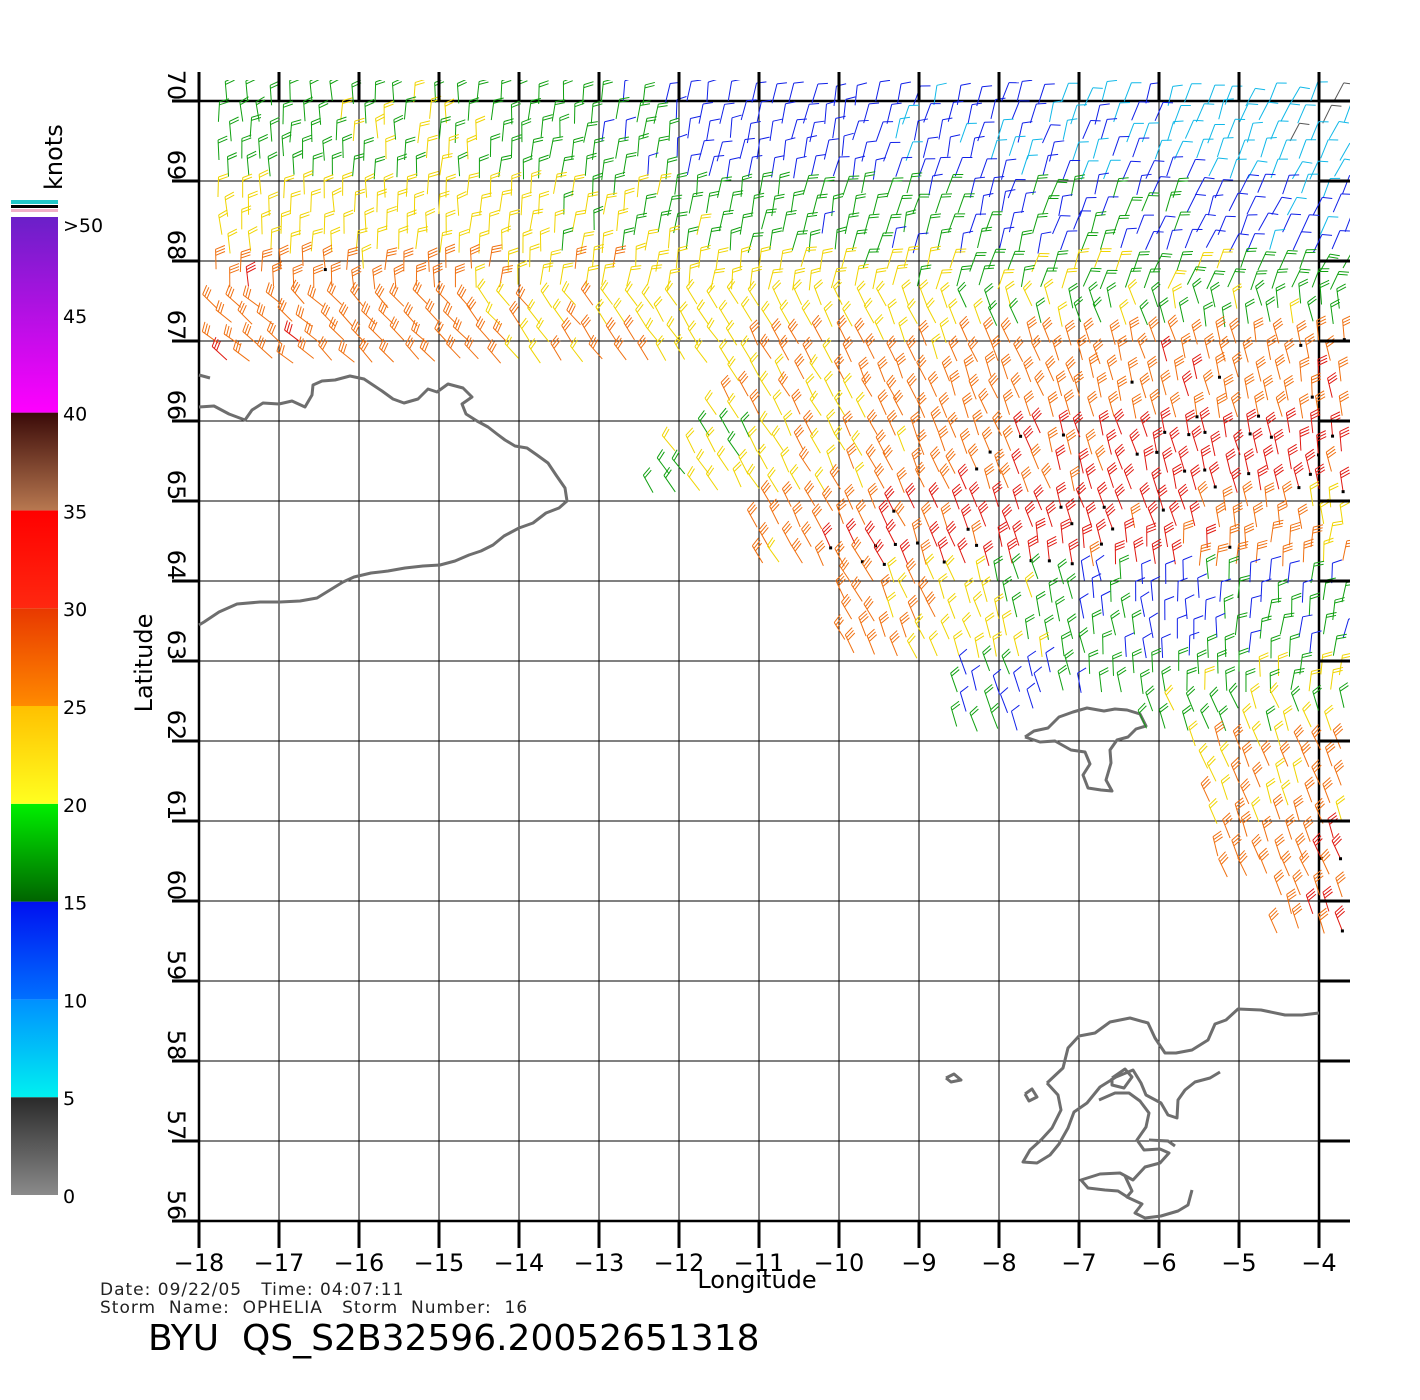 Image resolution: width=1420 pixels, height=1400 pixels. I want to click on y-tick-label: 58, so click(176, 1045).